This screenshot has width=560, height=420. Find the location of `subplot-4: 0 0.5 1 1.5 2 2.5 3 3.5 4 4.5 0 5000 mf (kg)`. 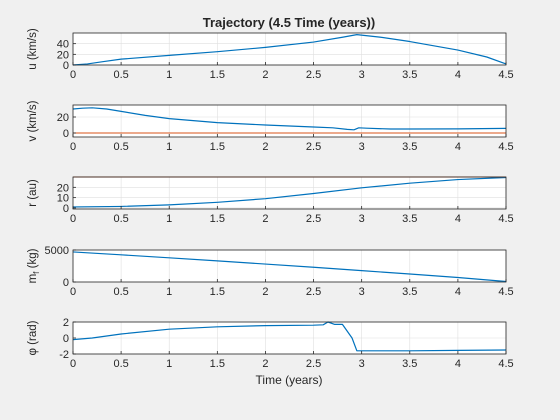

subplot-4: 0 0.5 1 1.5 2 2.5 3 3.5 4 4.5 0 5000 mf (kg) is located at coordinates (270, 271).